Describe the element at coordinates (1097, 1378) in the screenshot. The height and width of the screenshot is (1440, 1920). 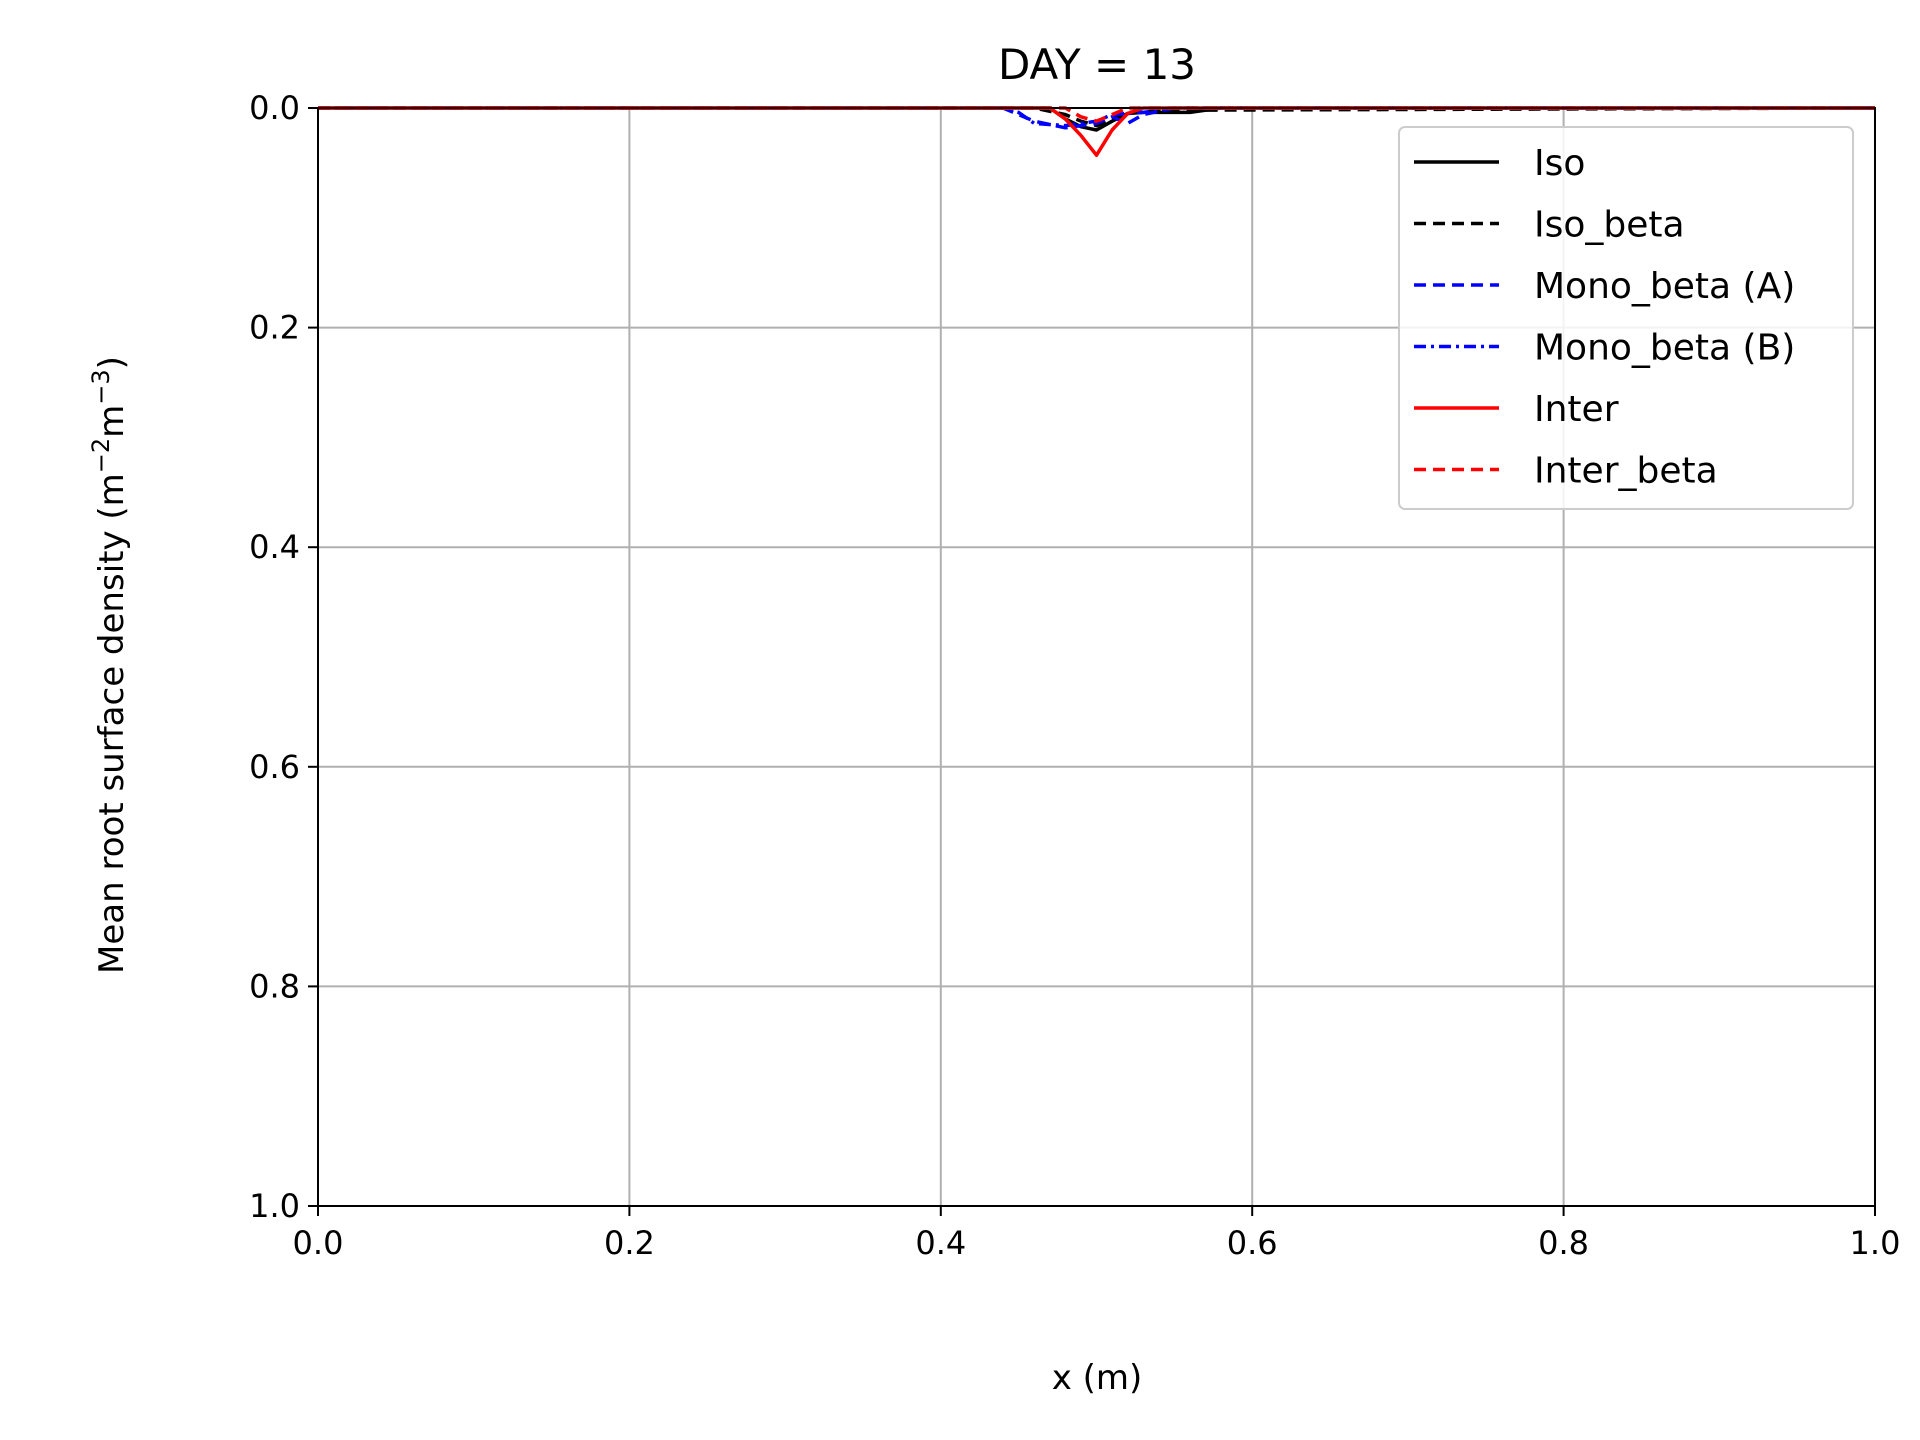
I see `x-axis-title: x (m)` at that location.